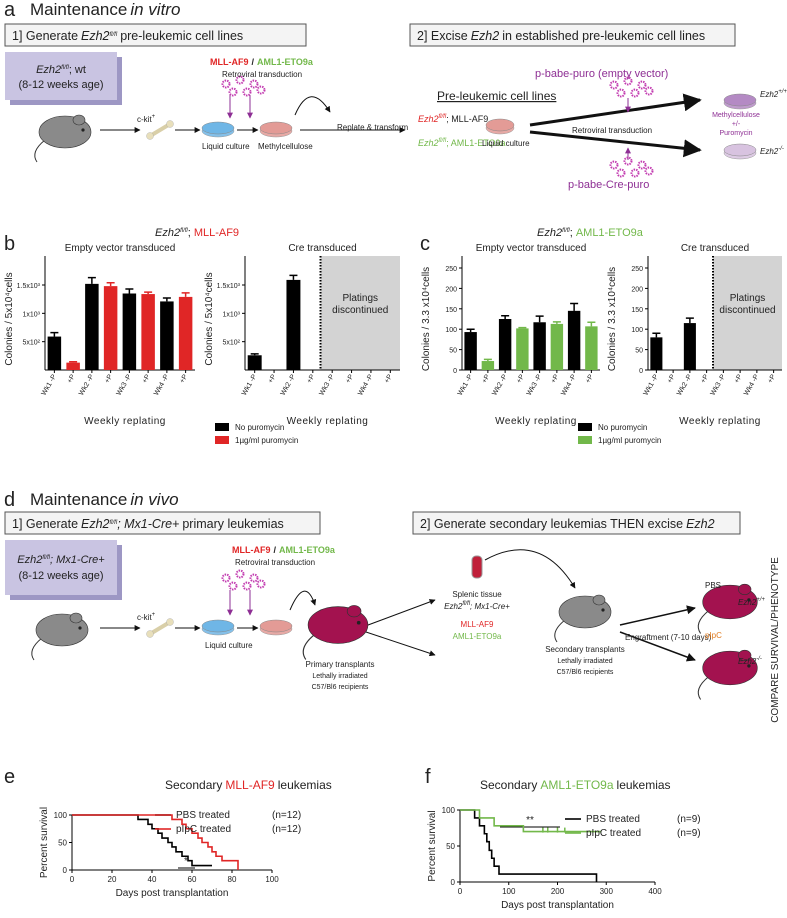 The height and width of the screenshot is (918, 787). Describe the element at coordinates (366, 385) in the screenshot. I see `x-tick-label: Wk4 -P` at that location.